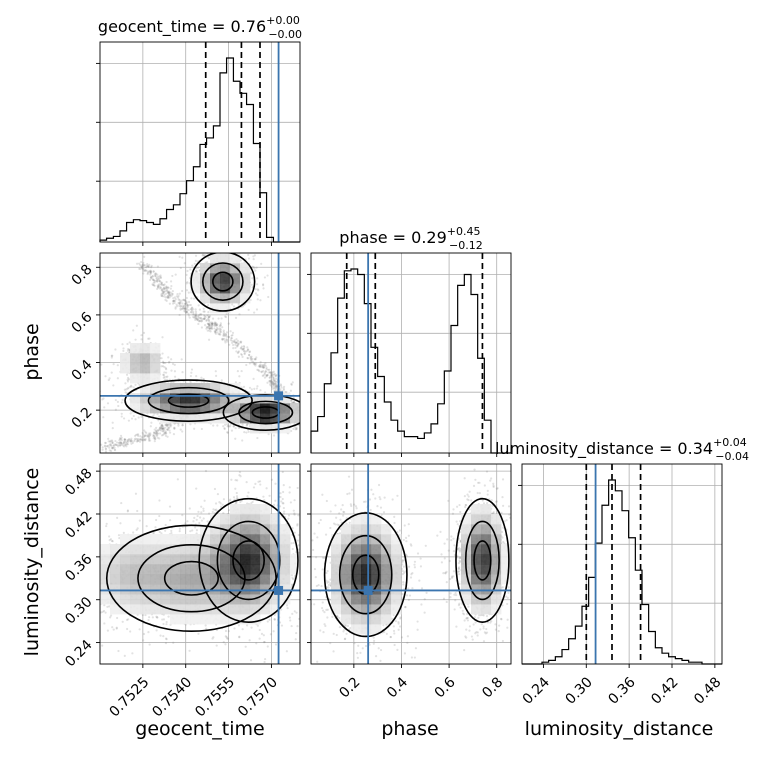  What do you see at coordinates (279, 396) in the screenshot?
I see `truth-marker` at bounding box center [279, 396].